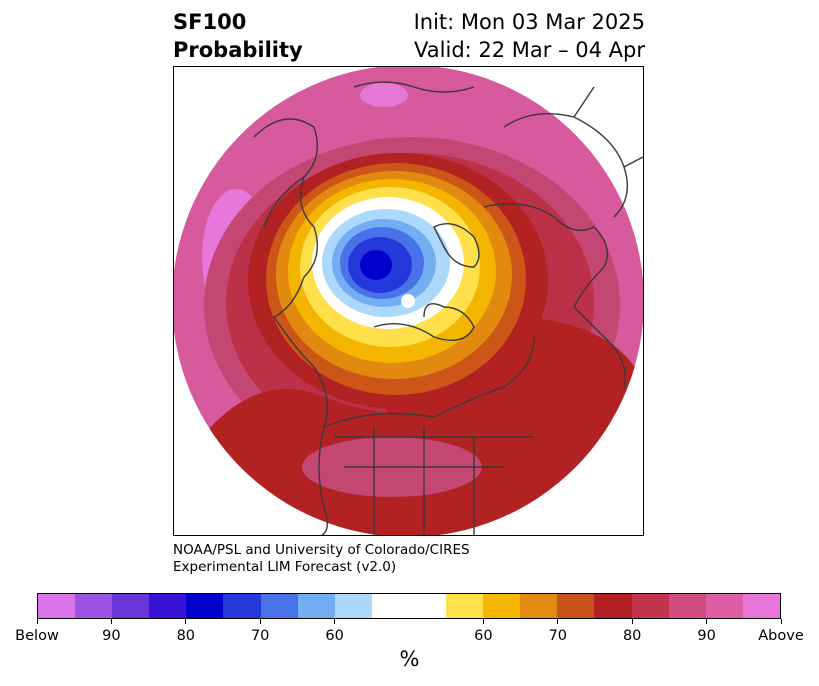 This screenshot has width=819, height=686. Describe the element at coordinates (37, 636) in the screenshot. I see `colorbar-tick-label: Below` at that location.